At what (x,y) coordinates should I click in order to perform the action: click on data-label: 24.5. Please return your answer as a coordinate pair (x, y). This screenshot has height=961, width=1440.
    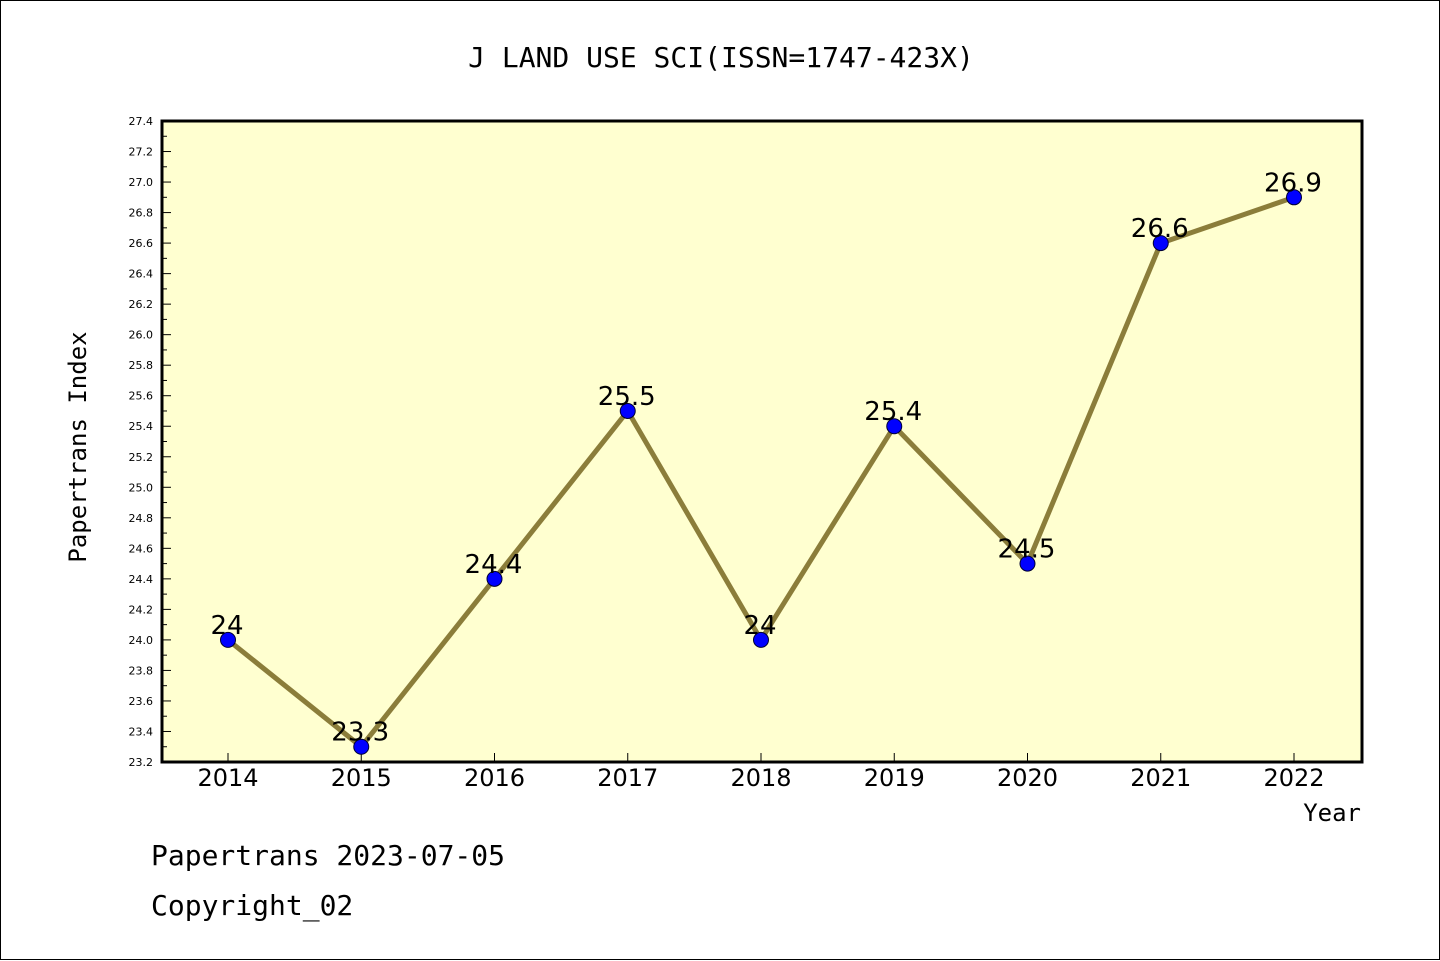
    Looking at the image, I should click on (1027, 550).